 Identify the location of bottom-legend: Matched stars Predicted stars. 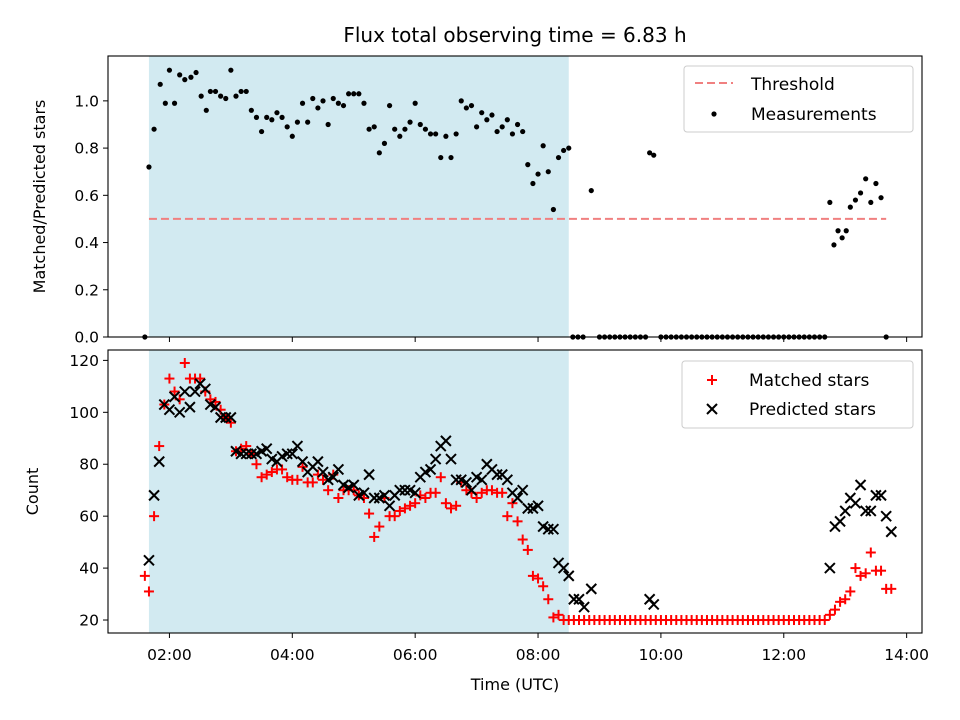
(797, 394).